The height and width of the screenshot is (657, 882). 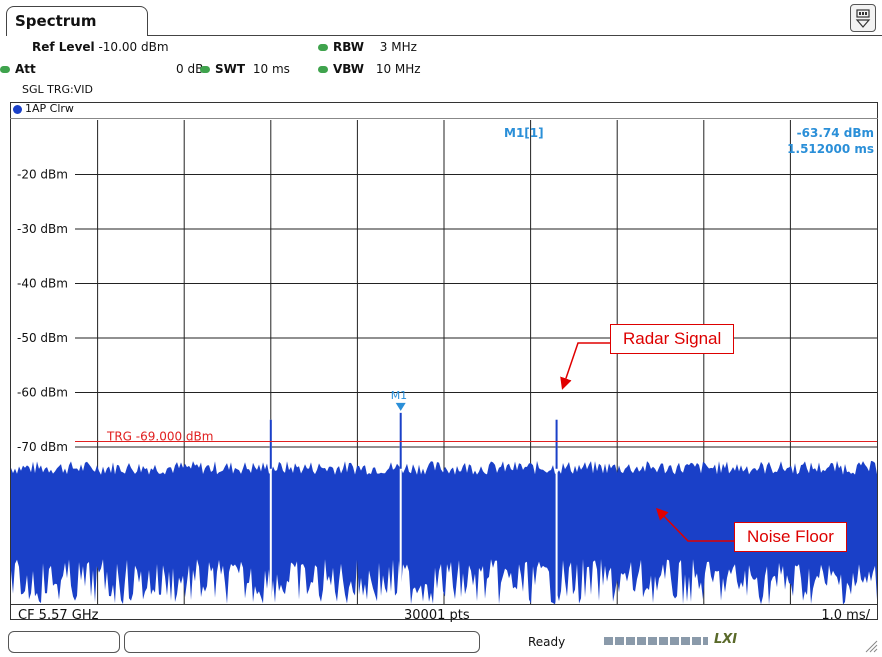 I want to click on noise-floor-bottom, so click(x=444, y=582).